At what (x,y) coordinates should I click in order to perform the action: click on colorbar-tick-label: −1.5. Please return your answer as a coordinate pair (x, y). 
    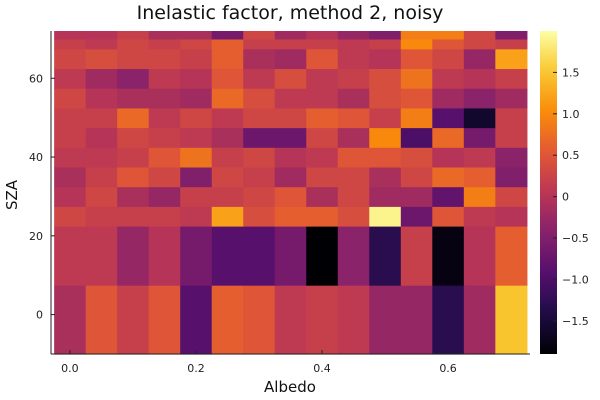
    Looking at the image, I should click on (575, 321).